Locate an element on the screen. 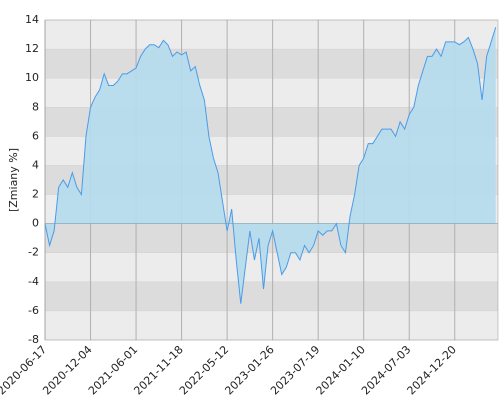 The height and width of the screenshot is (404, 500). y-tick-label: -2 is located at coordinates (33, 252).